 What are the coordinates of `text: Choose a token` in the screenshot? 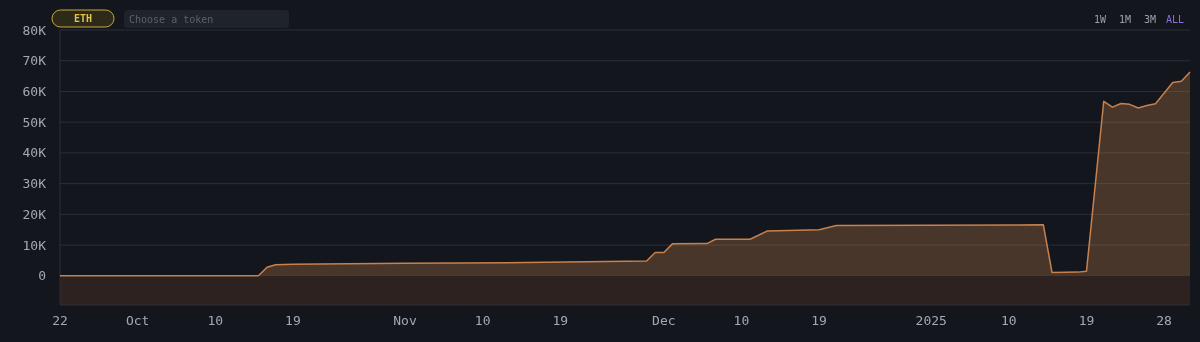 It's located at (171, 19).